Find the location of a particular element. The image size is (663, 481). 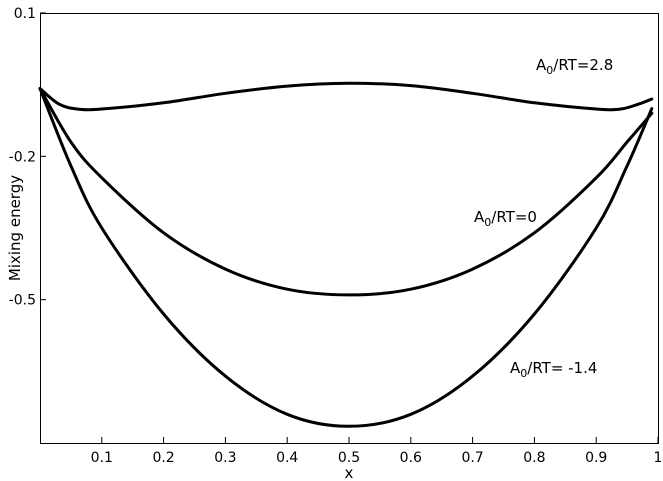

x-tick-label: 0.4 is located at coordinates (287, 458).